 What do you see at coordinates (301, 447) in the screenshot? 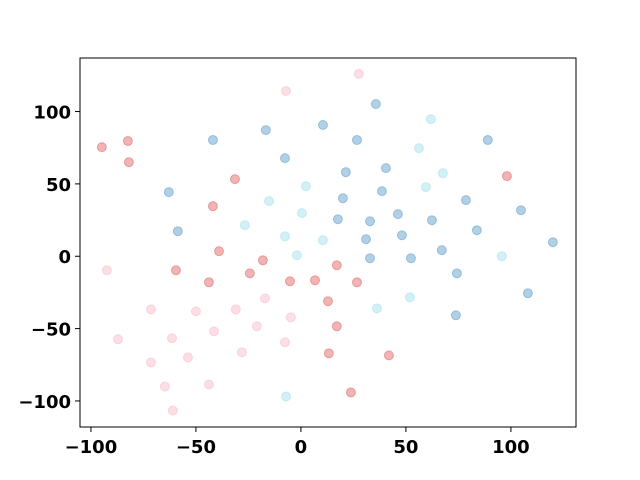
I see `x-tick-label: 0` at bounding box center [301, 447].